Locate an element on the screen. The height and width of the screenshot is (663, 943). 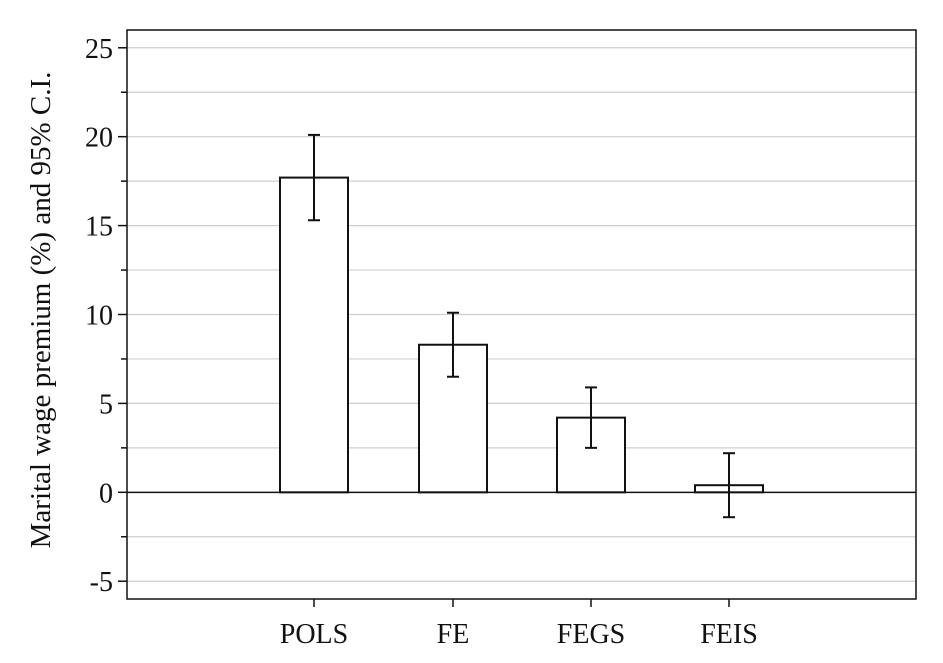
y-tick-label: 10 is located at coordinates (99, 316).